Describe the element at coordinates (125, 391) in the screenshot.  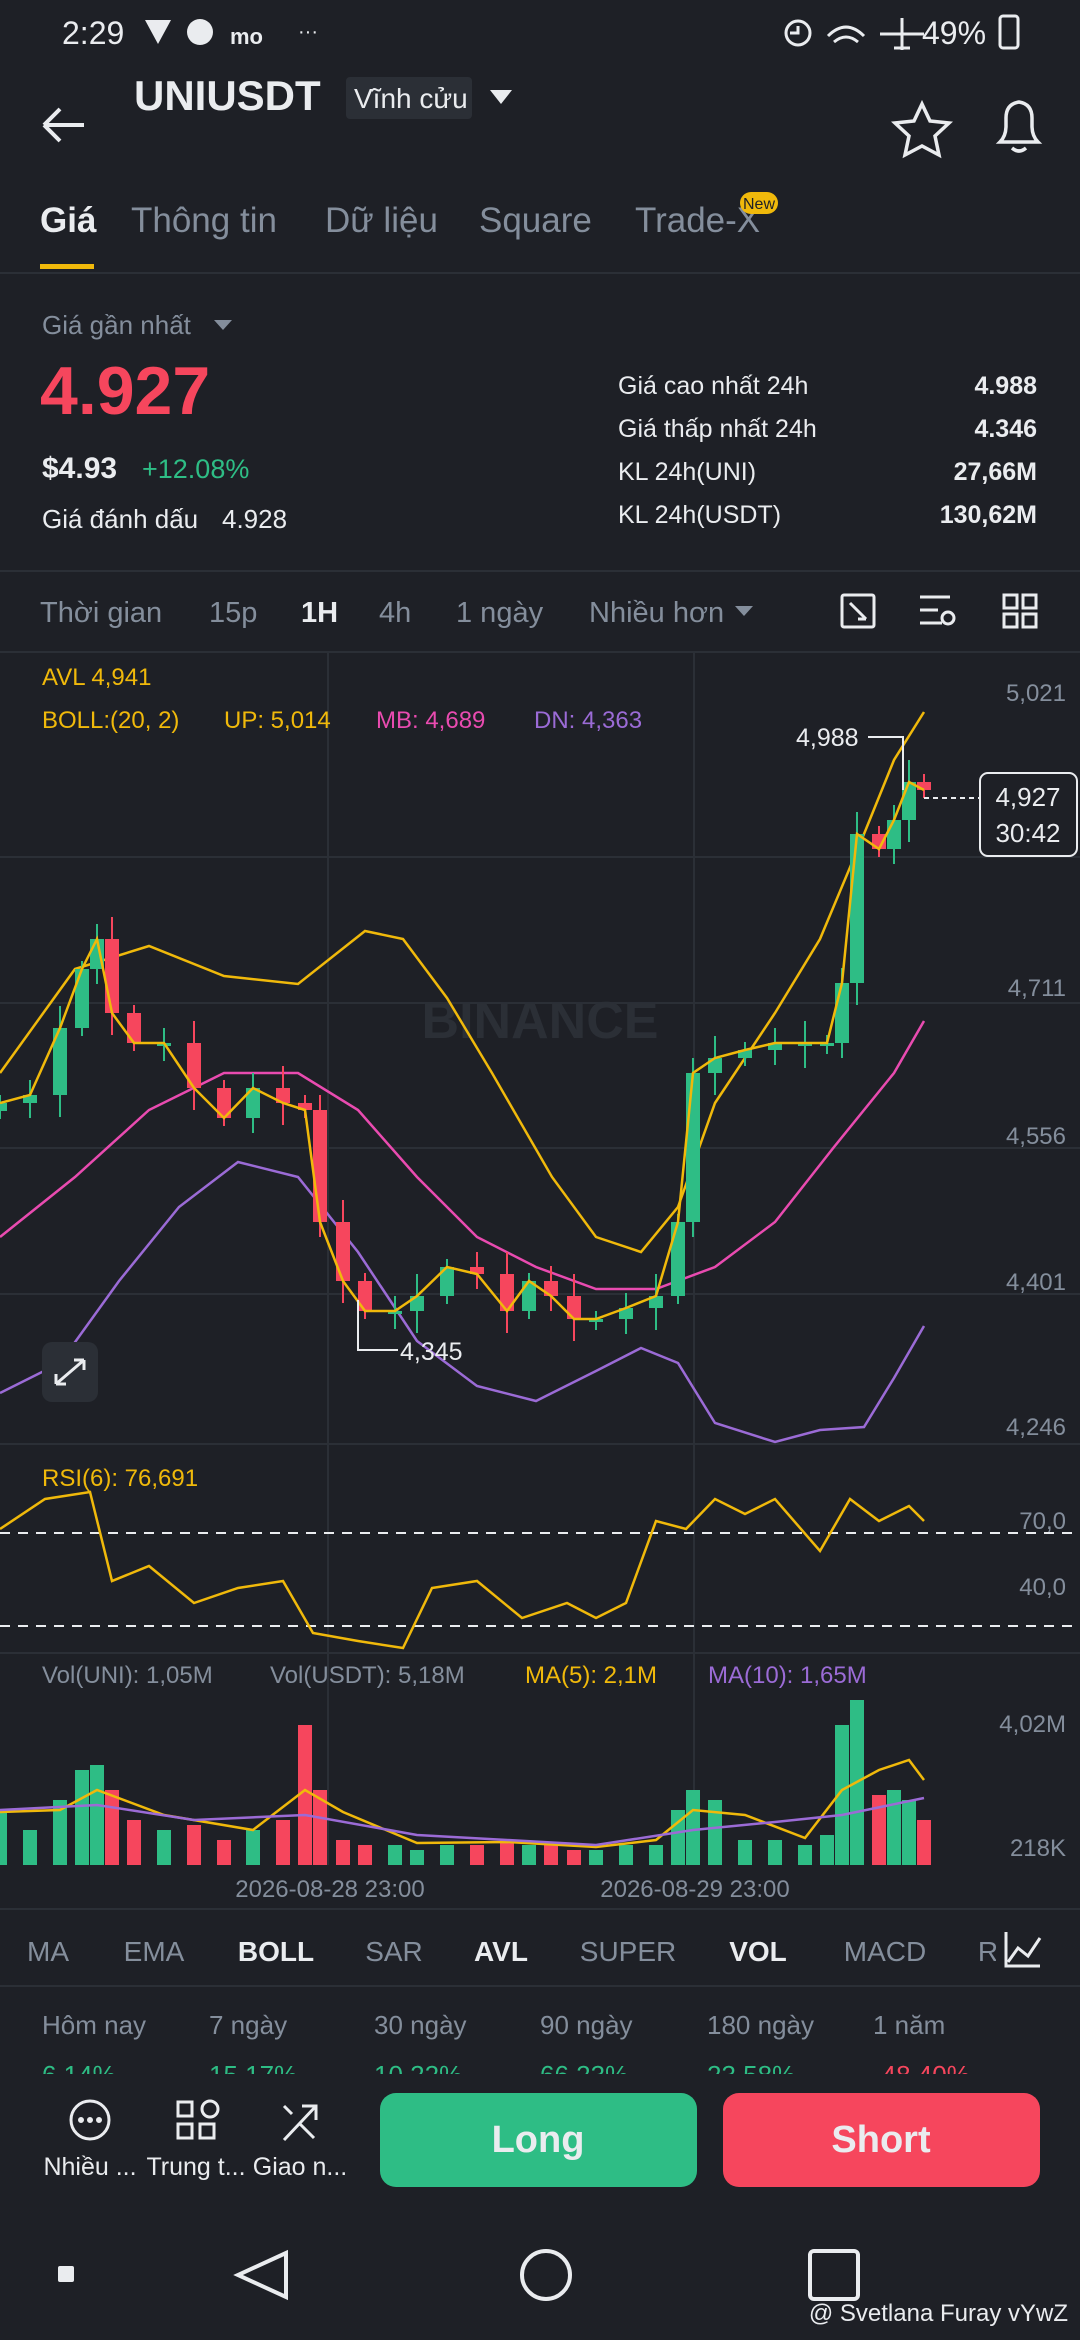
I see `last-price: 4.927` at that location.